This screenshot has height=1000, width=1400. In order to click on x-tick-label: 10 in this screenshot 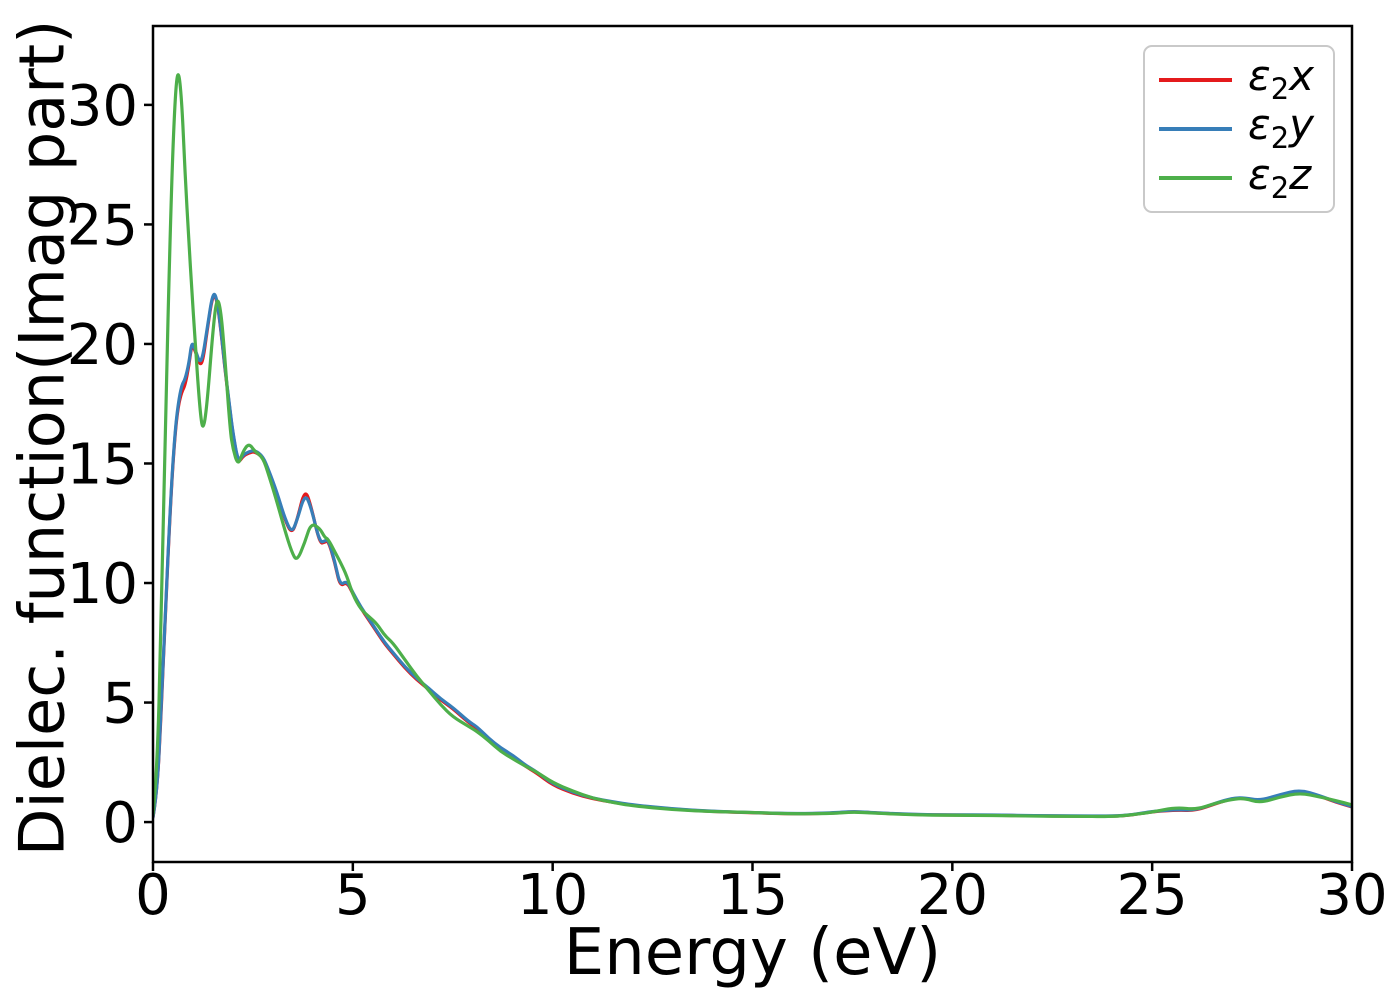, I will do `click(552, 895)`.